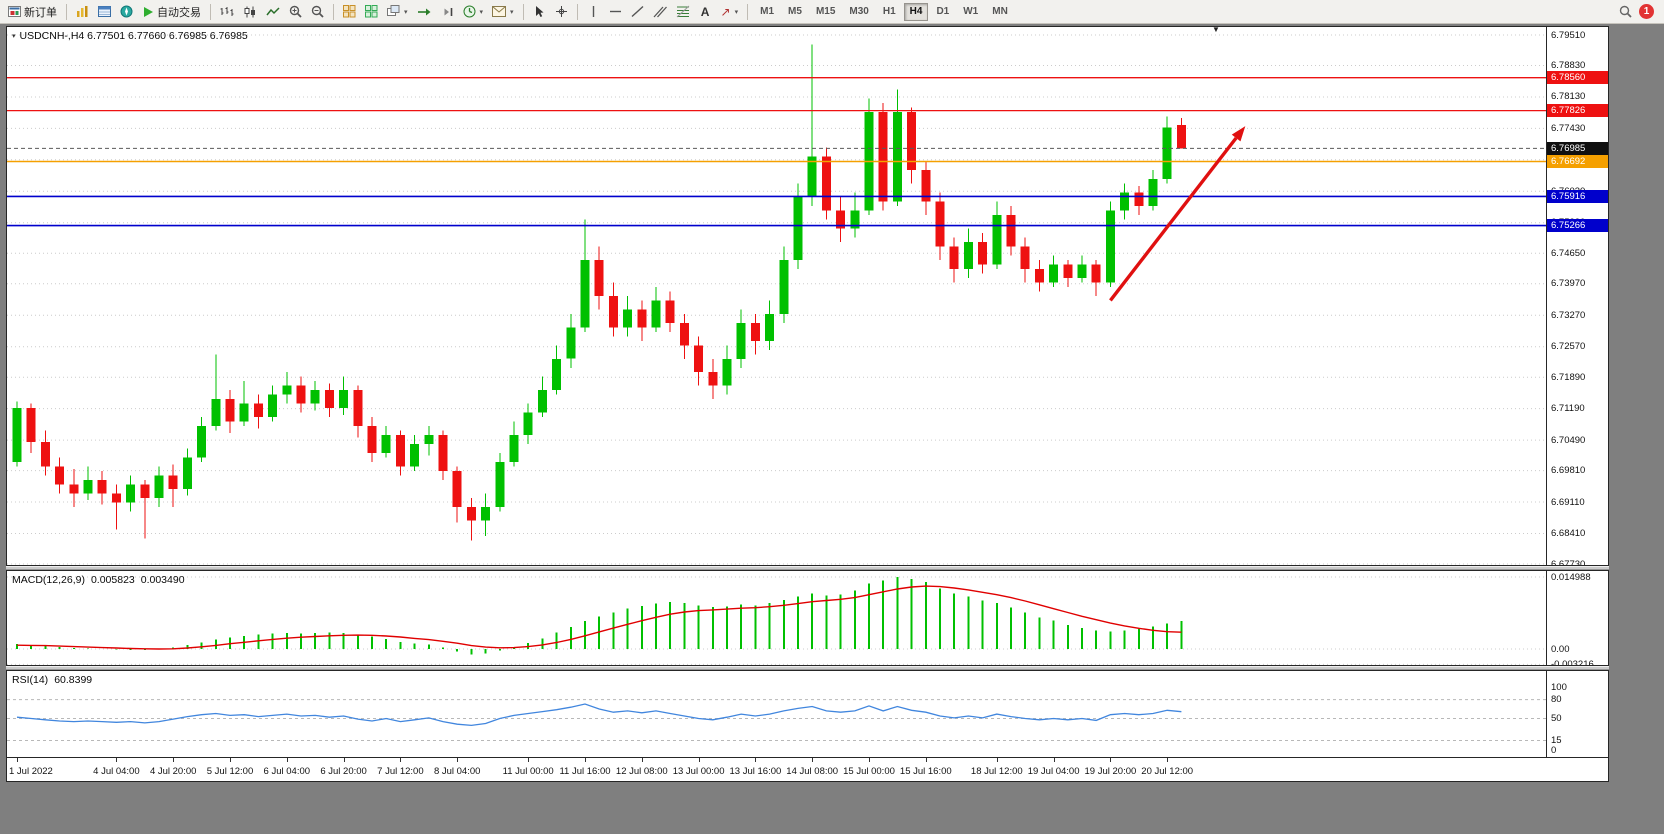  Describe the element at coordinates (1577, 196) in the screenshot. I see `price-tag-support: 6.75916` at that location.